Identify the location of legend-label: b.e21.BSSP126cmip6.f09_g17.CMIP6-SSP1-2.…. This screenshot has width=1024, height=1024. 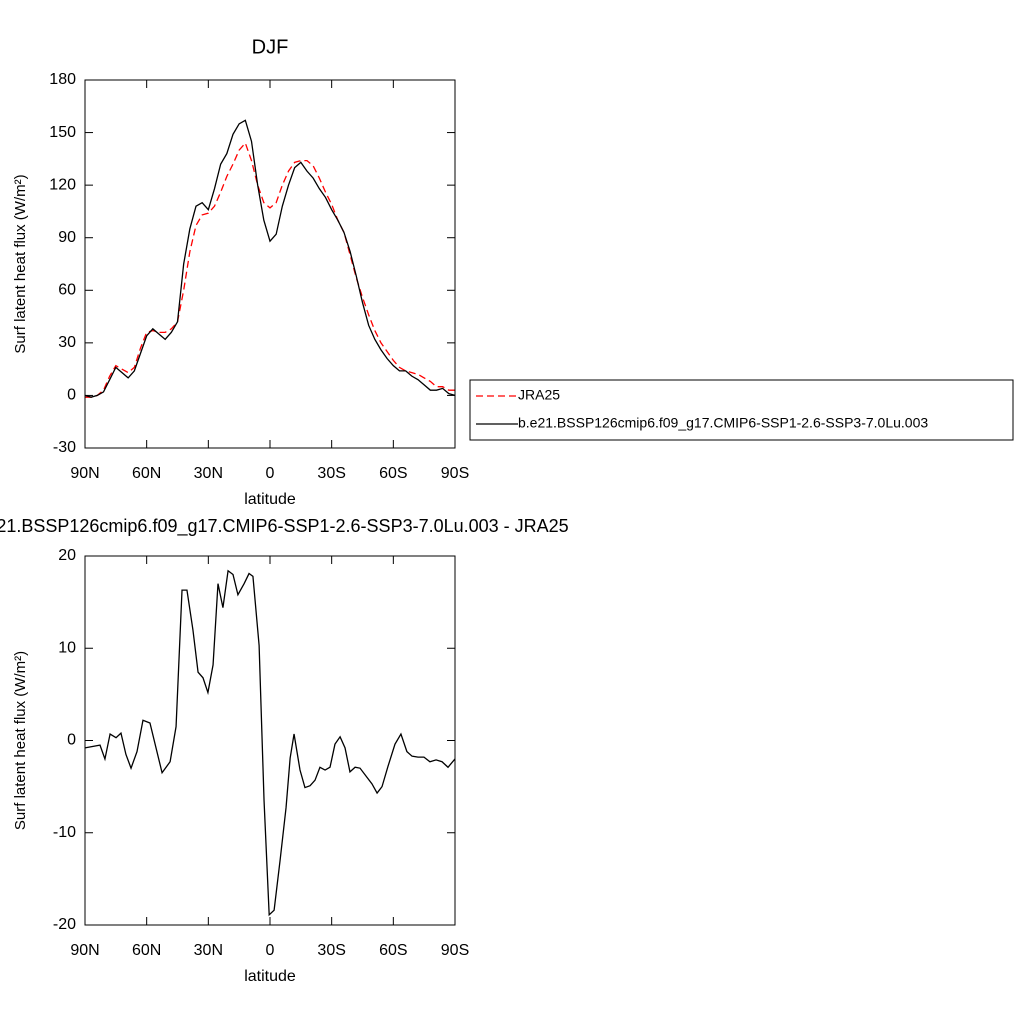
(723, 423).